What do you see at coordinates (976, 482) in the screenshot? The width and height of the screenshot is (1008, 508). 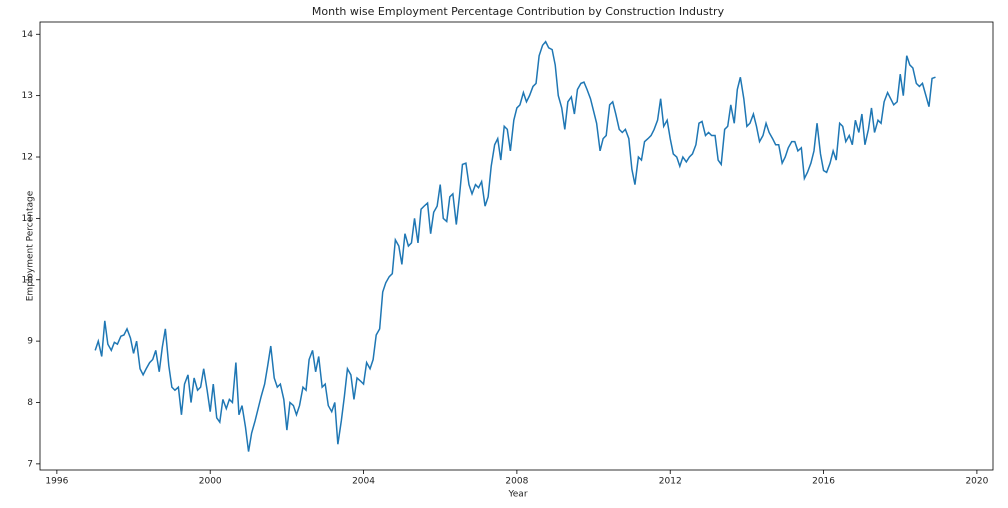 I see `x-tick-label: 2020` at bounding box center [976, 482].